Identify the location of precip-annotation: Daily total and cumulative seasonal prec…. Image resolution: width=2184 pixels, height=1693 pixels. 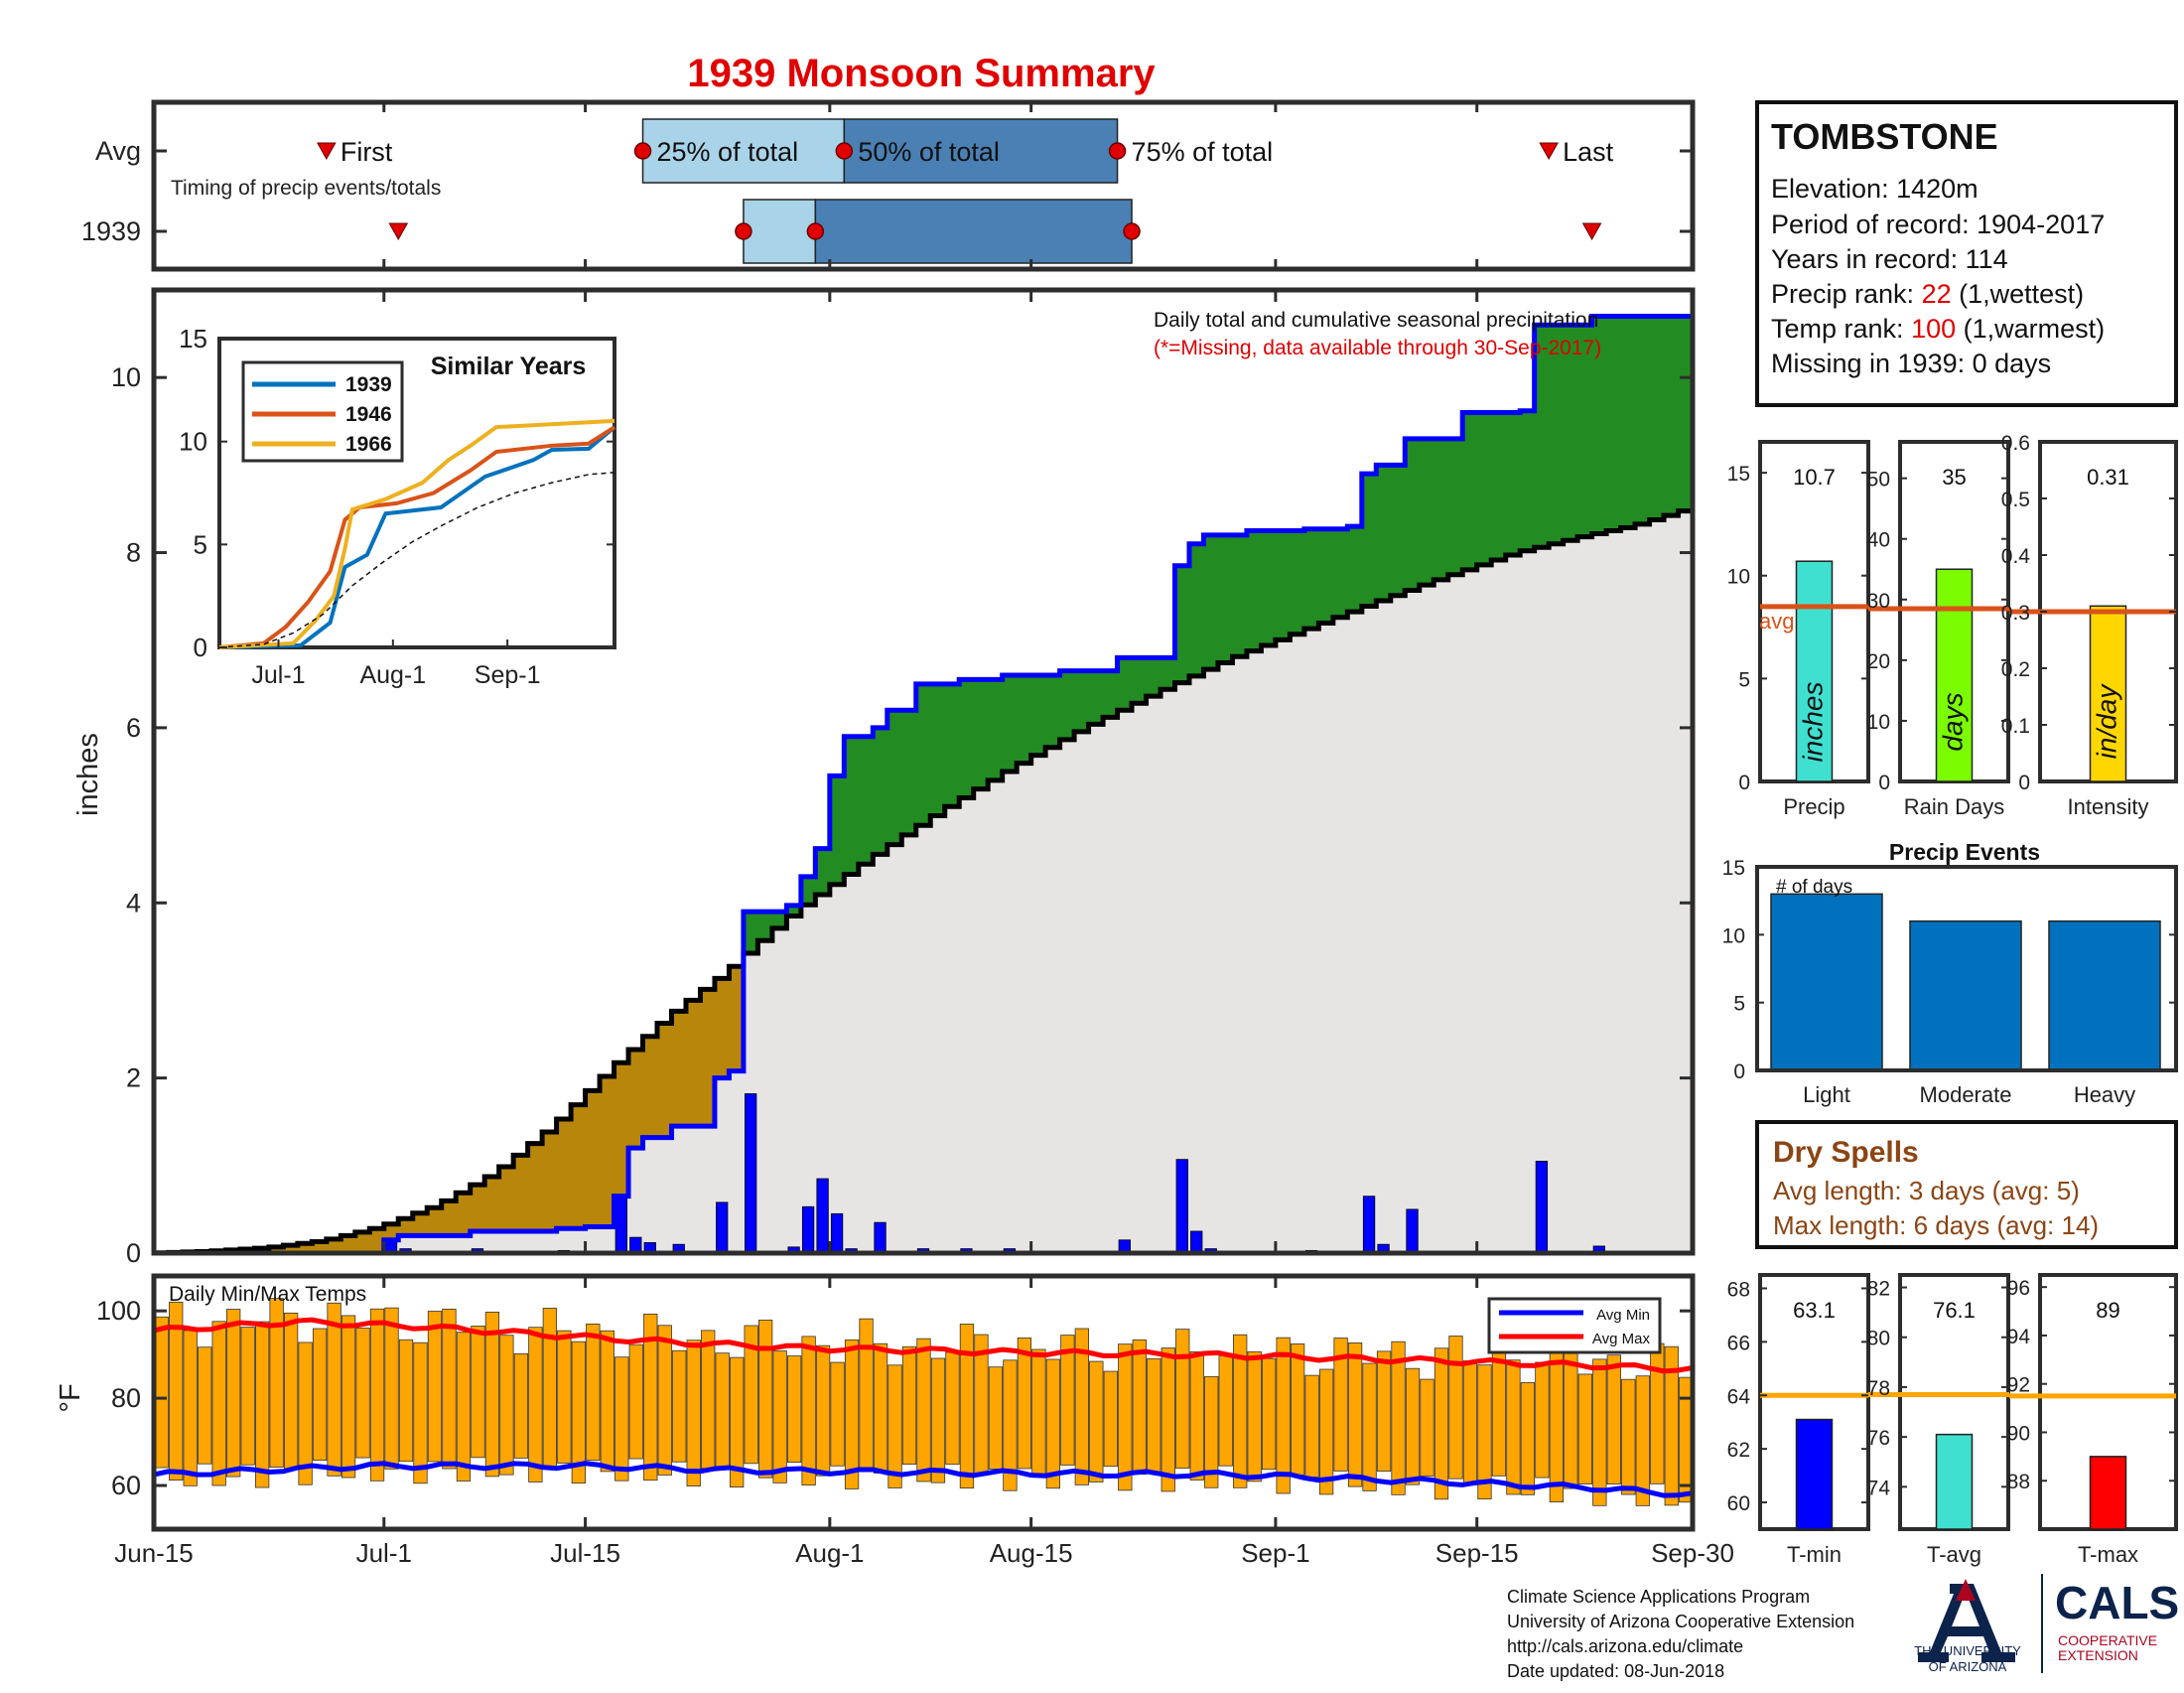
(1376, 320).